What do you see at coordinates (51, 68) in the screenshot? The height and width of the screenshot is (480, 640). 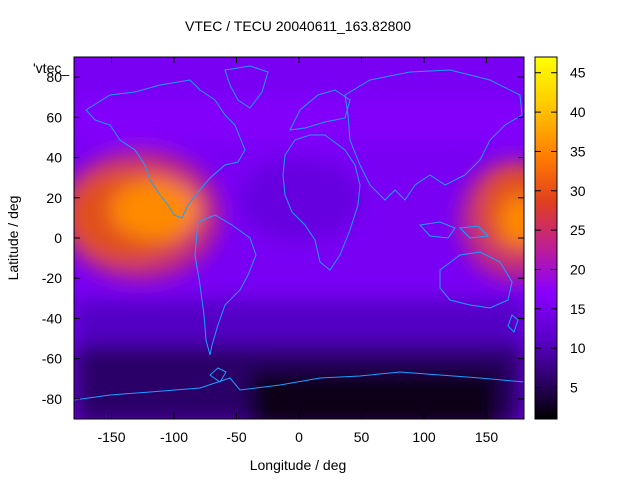 I see `legend-label: 'vtec_` at bounding box center [51, 68].